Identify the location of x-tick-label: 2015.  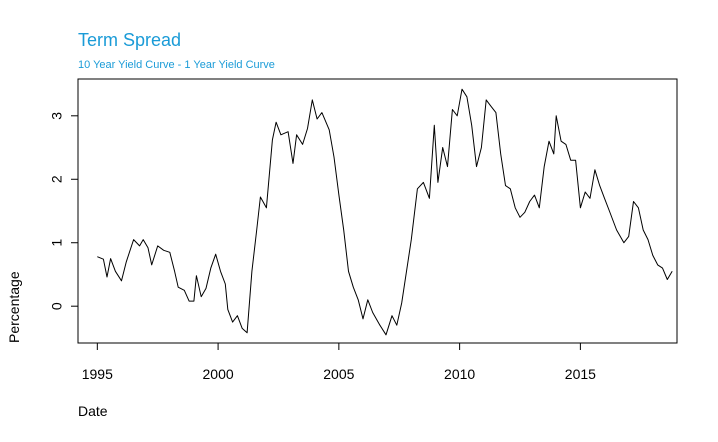
(580, 374).